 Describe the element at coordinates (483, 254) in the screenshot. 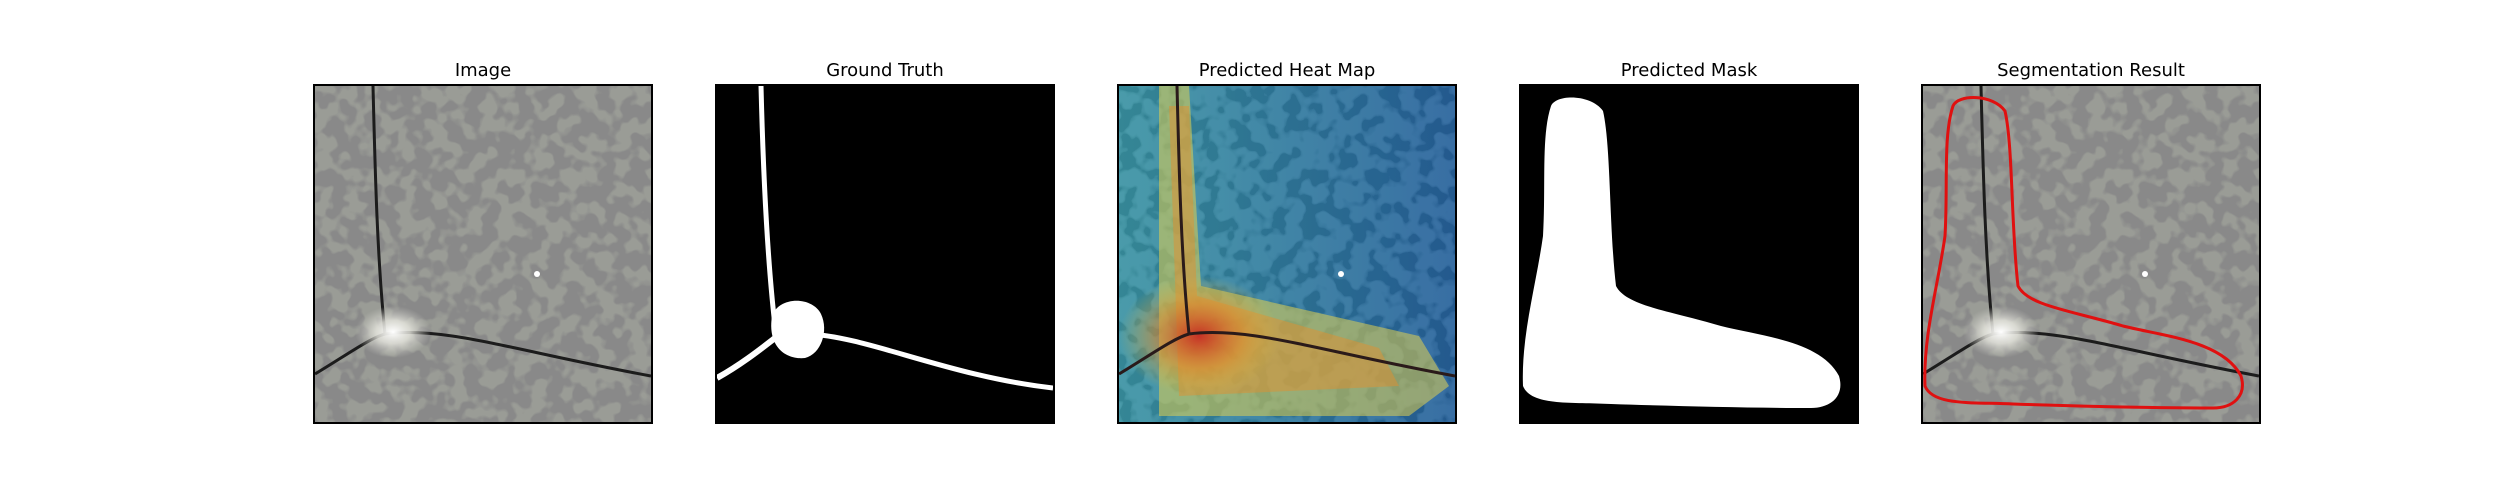

I see `grayscale-surface-image` at that location.